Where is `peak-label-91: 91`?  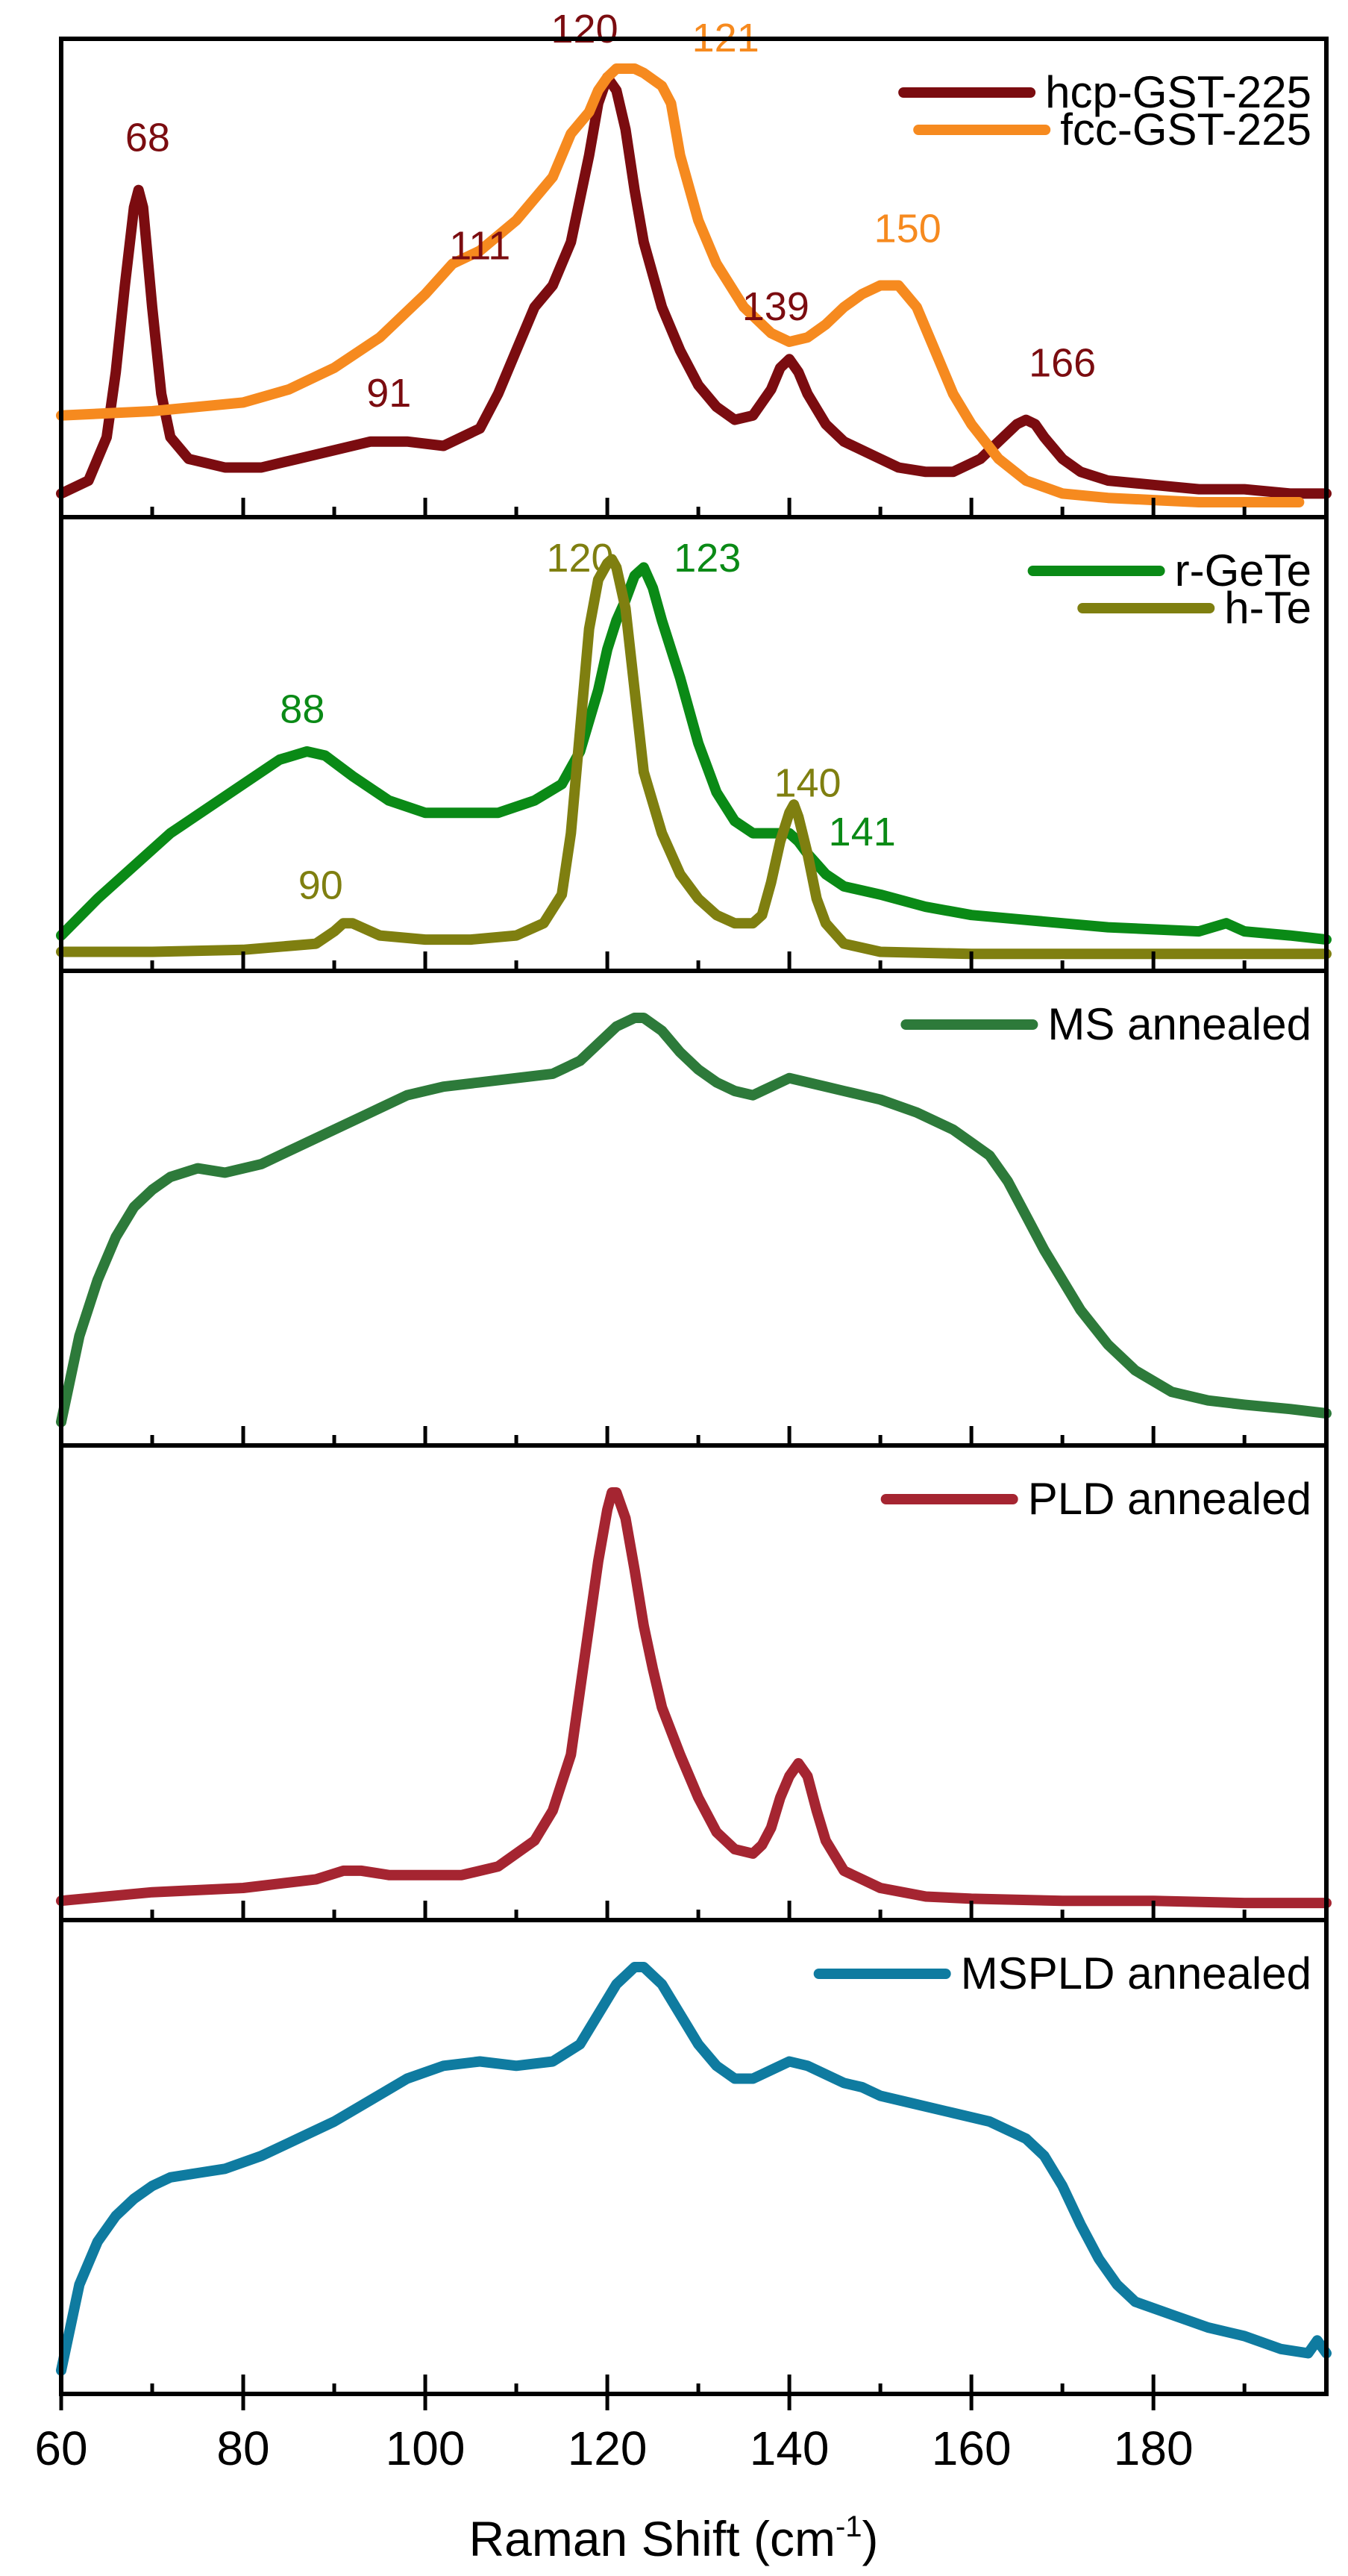
peak-label-91: 91 is located at coordinates (388, 393).